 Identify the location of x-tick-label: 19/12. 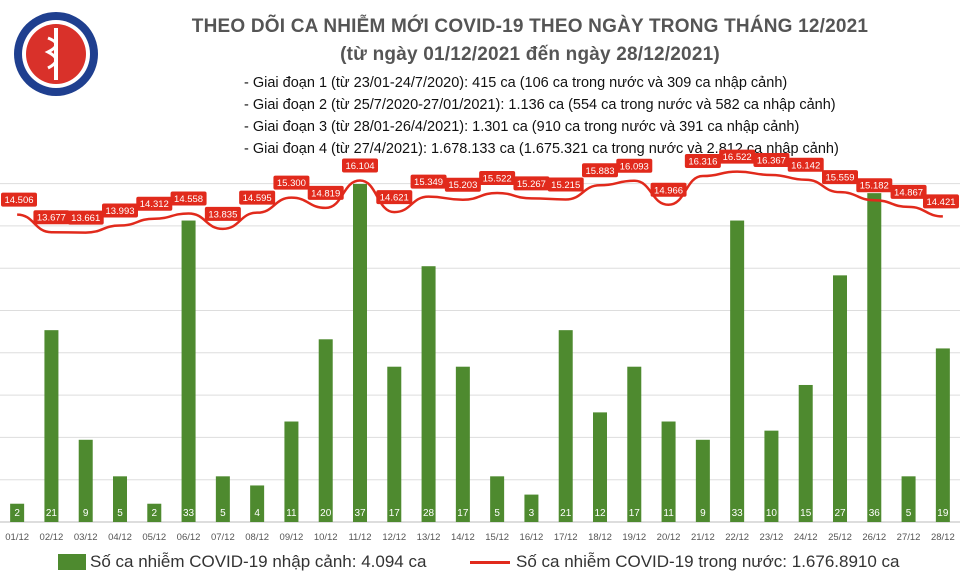
(634, 537).